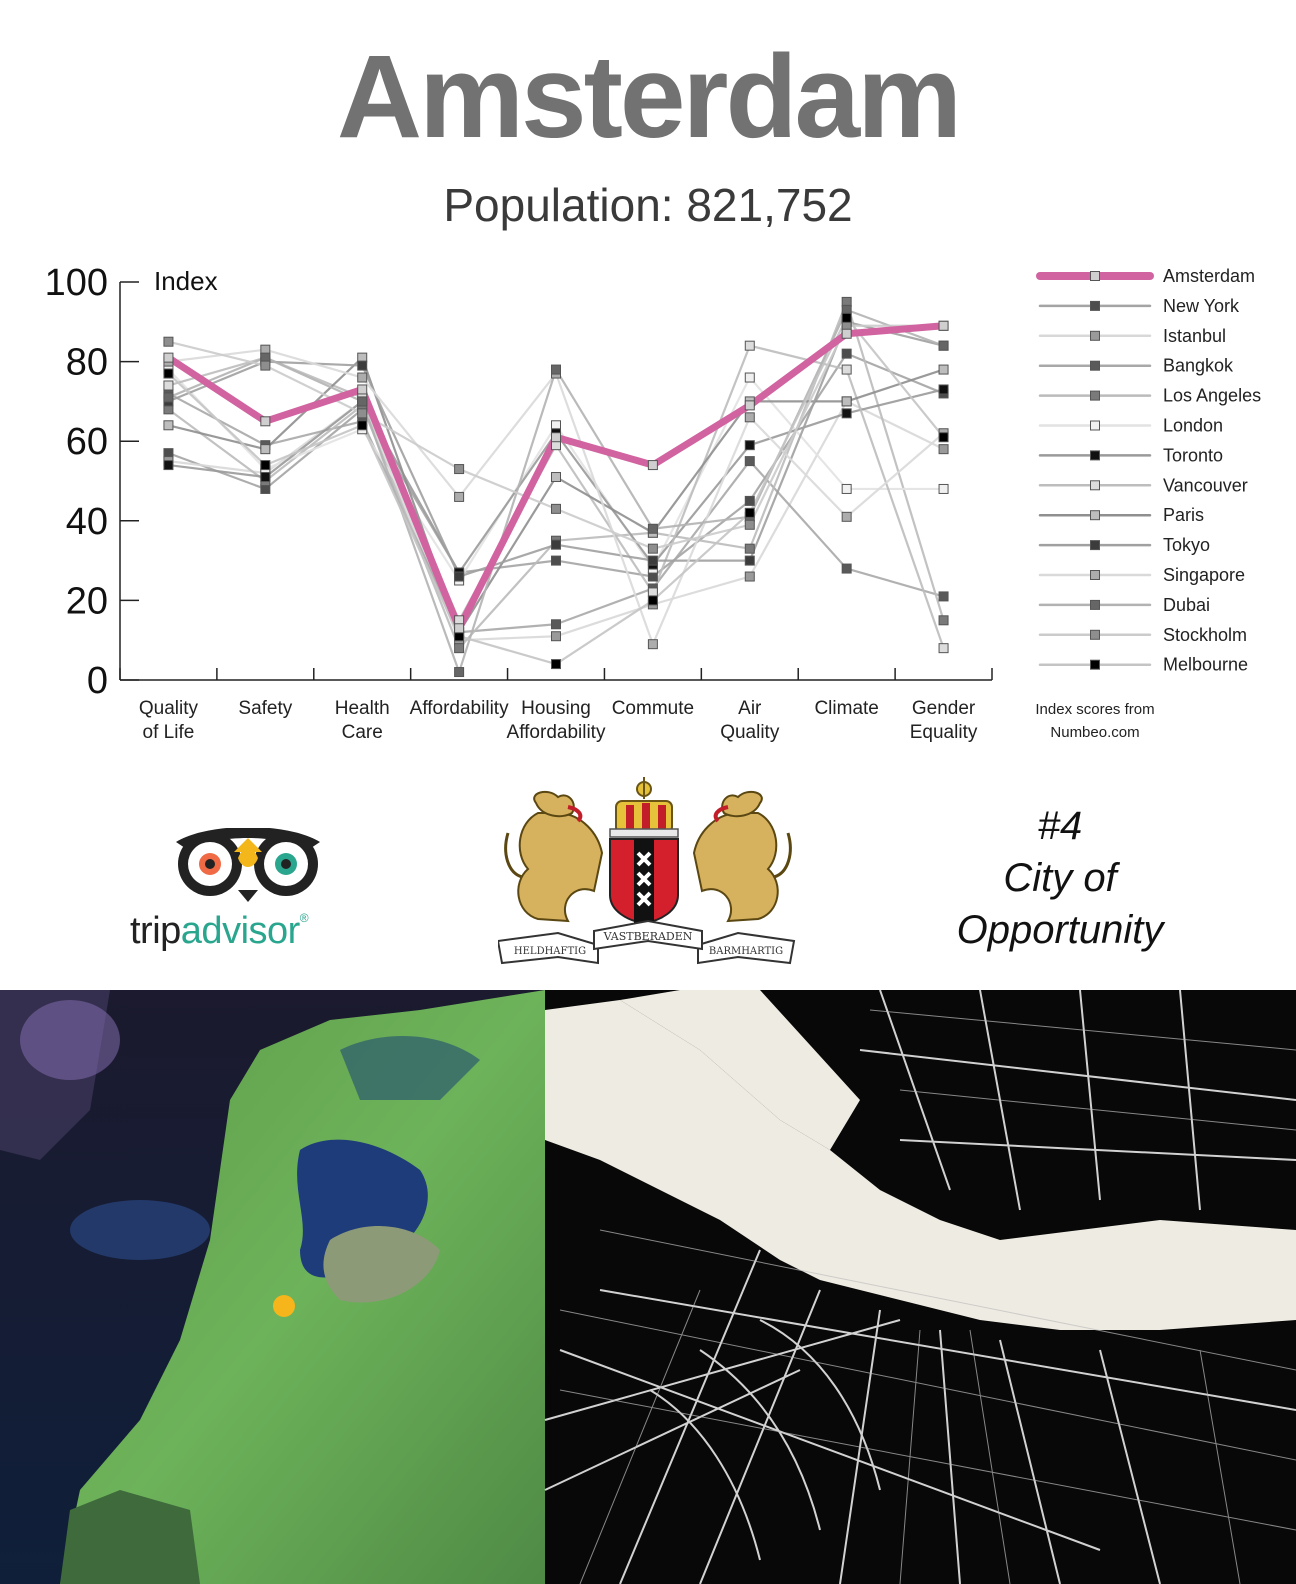 The height and width of the screenshot is (1584, 1296). I want to click on tripadvisor-wordmark: tripadvisor®, so click(219, 931).